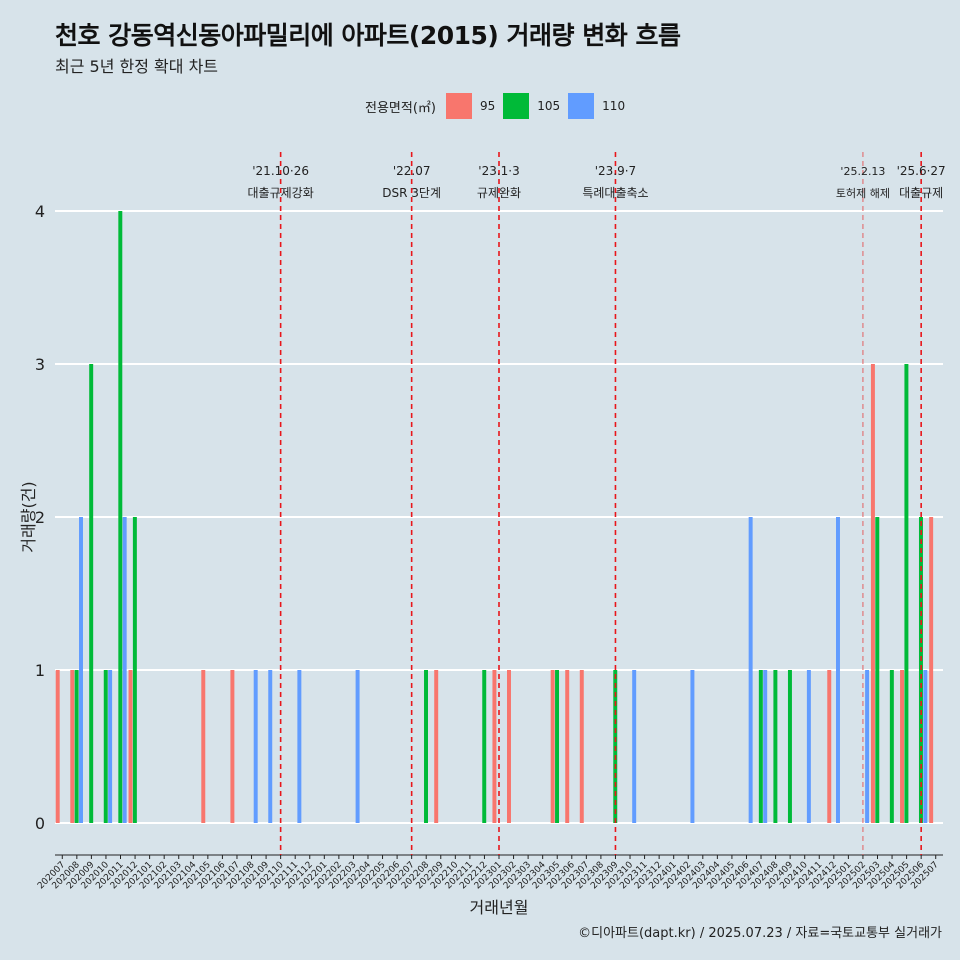  Describe the element at coordinates (531, 106) in the screenshot. I see `legend-item-105: 105` at that location.